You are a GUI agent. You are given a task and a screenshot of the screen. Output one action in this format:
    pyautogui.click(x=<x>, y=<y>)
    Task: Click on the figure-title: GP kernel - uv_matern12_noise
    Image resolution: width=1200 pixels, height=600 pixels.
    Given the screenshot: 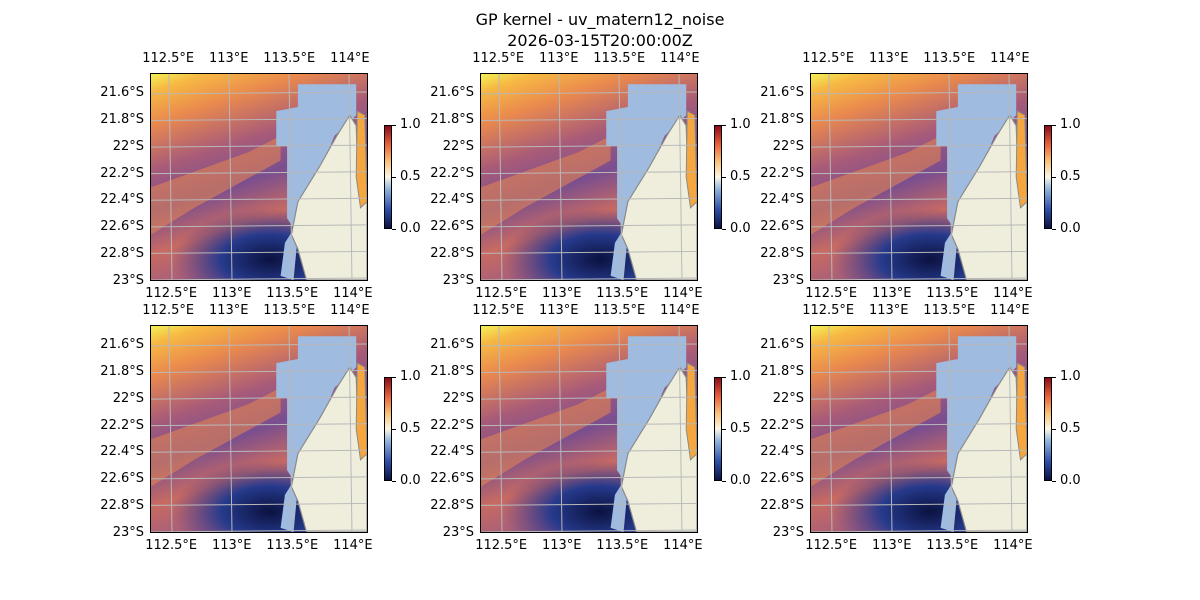 What is the action you would take?
    pyautogui.click(x=600, y=19)
    